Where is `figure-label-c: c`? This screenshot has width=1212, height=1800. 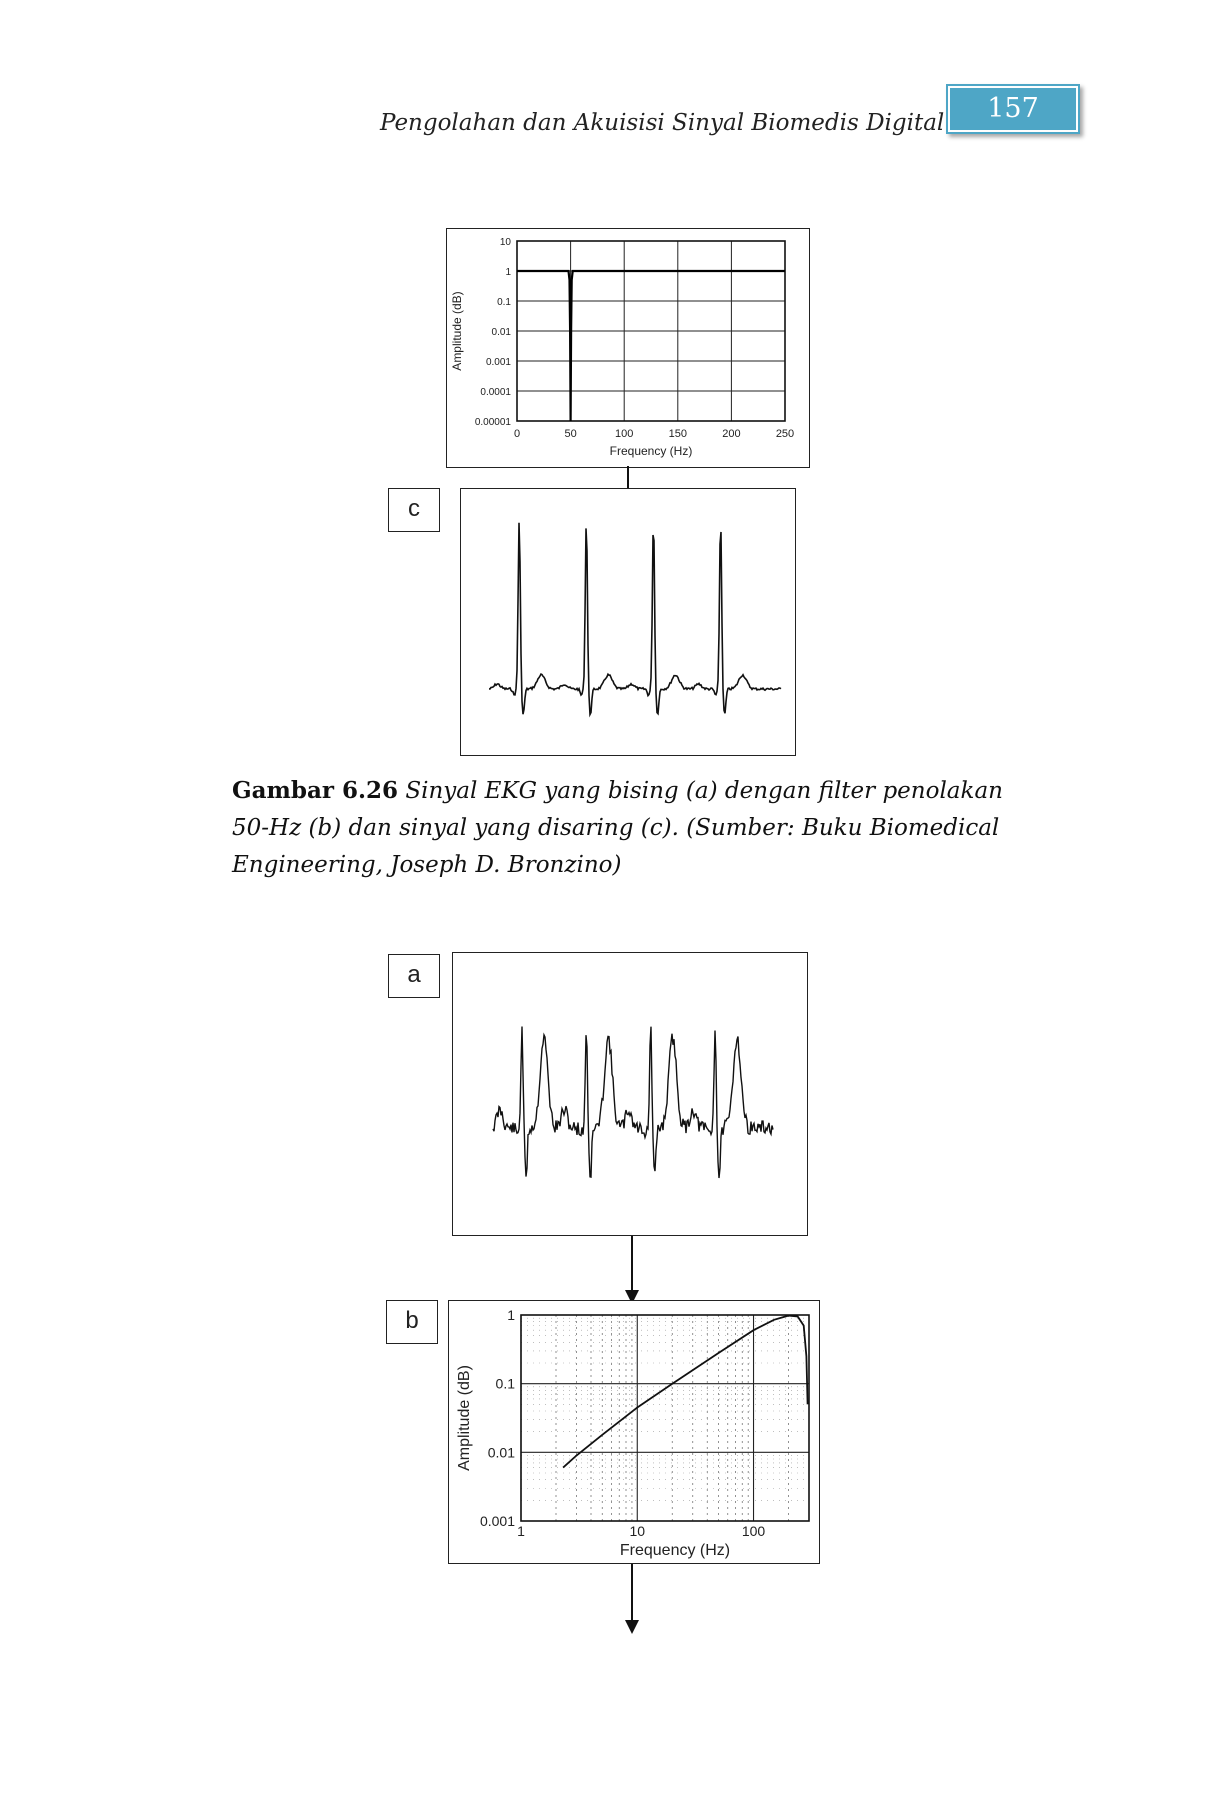 figure-label-c: c is located at coordinates (414, 510).